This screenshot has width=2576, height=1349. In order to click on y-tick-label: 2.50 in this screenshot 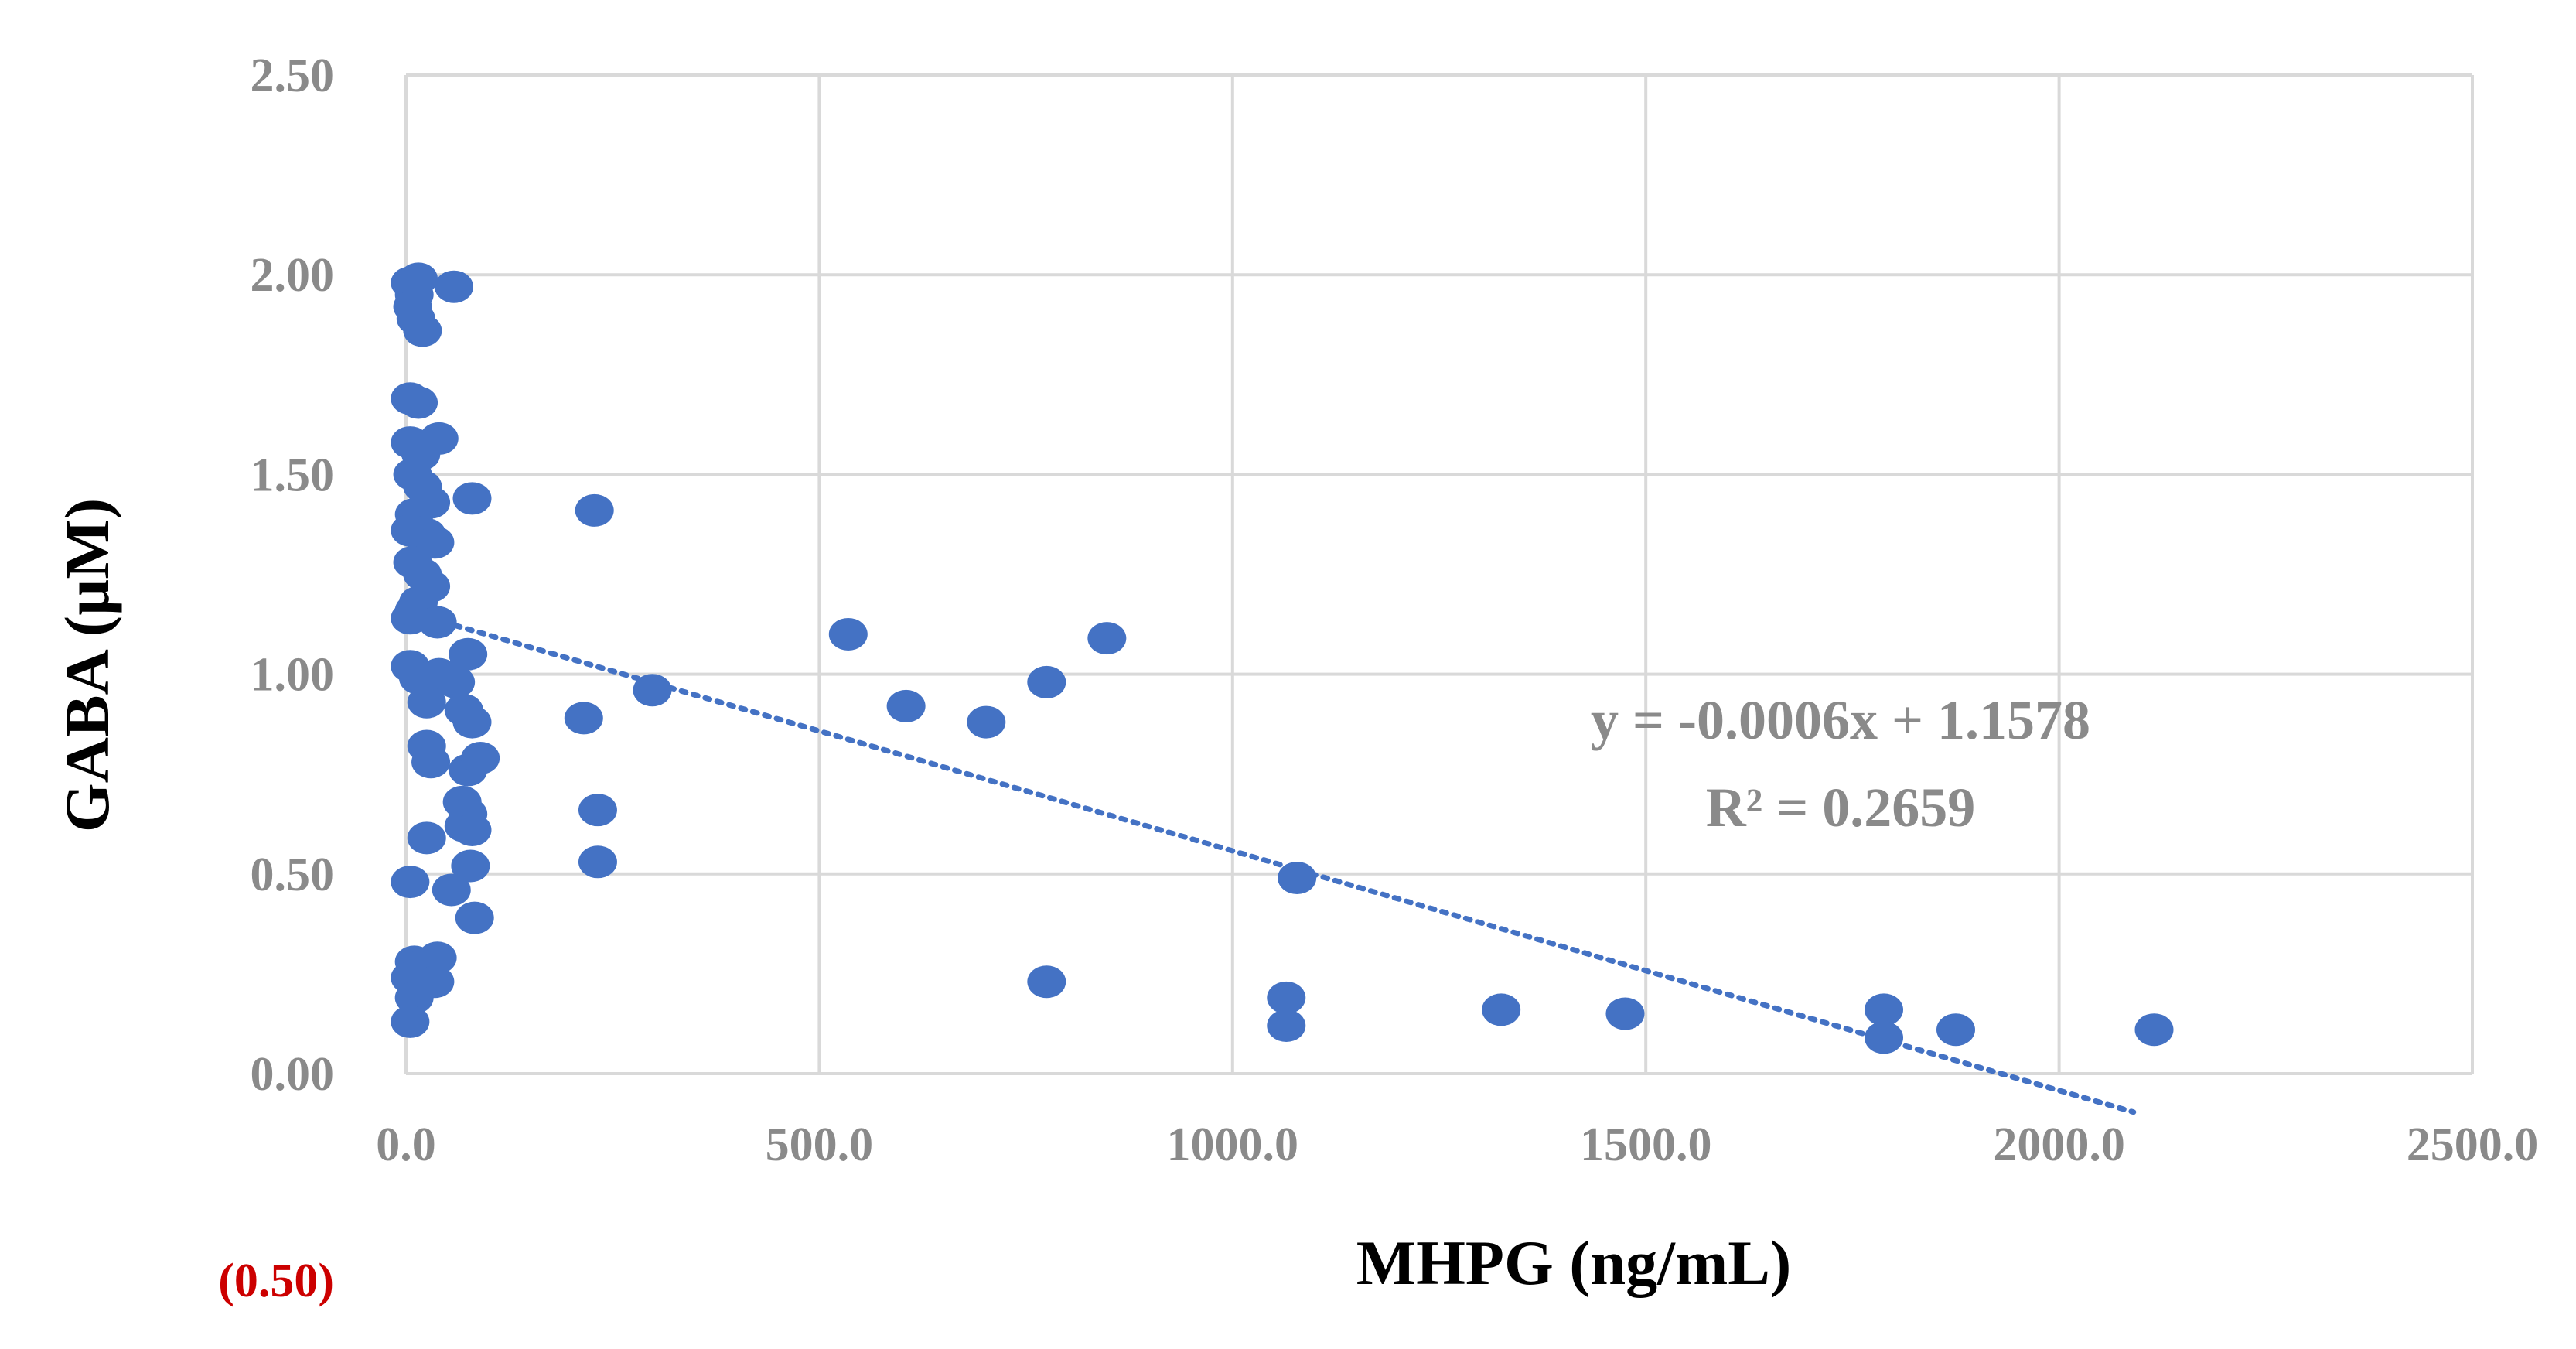, I will do `click(293, 76)`.